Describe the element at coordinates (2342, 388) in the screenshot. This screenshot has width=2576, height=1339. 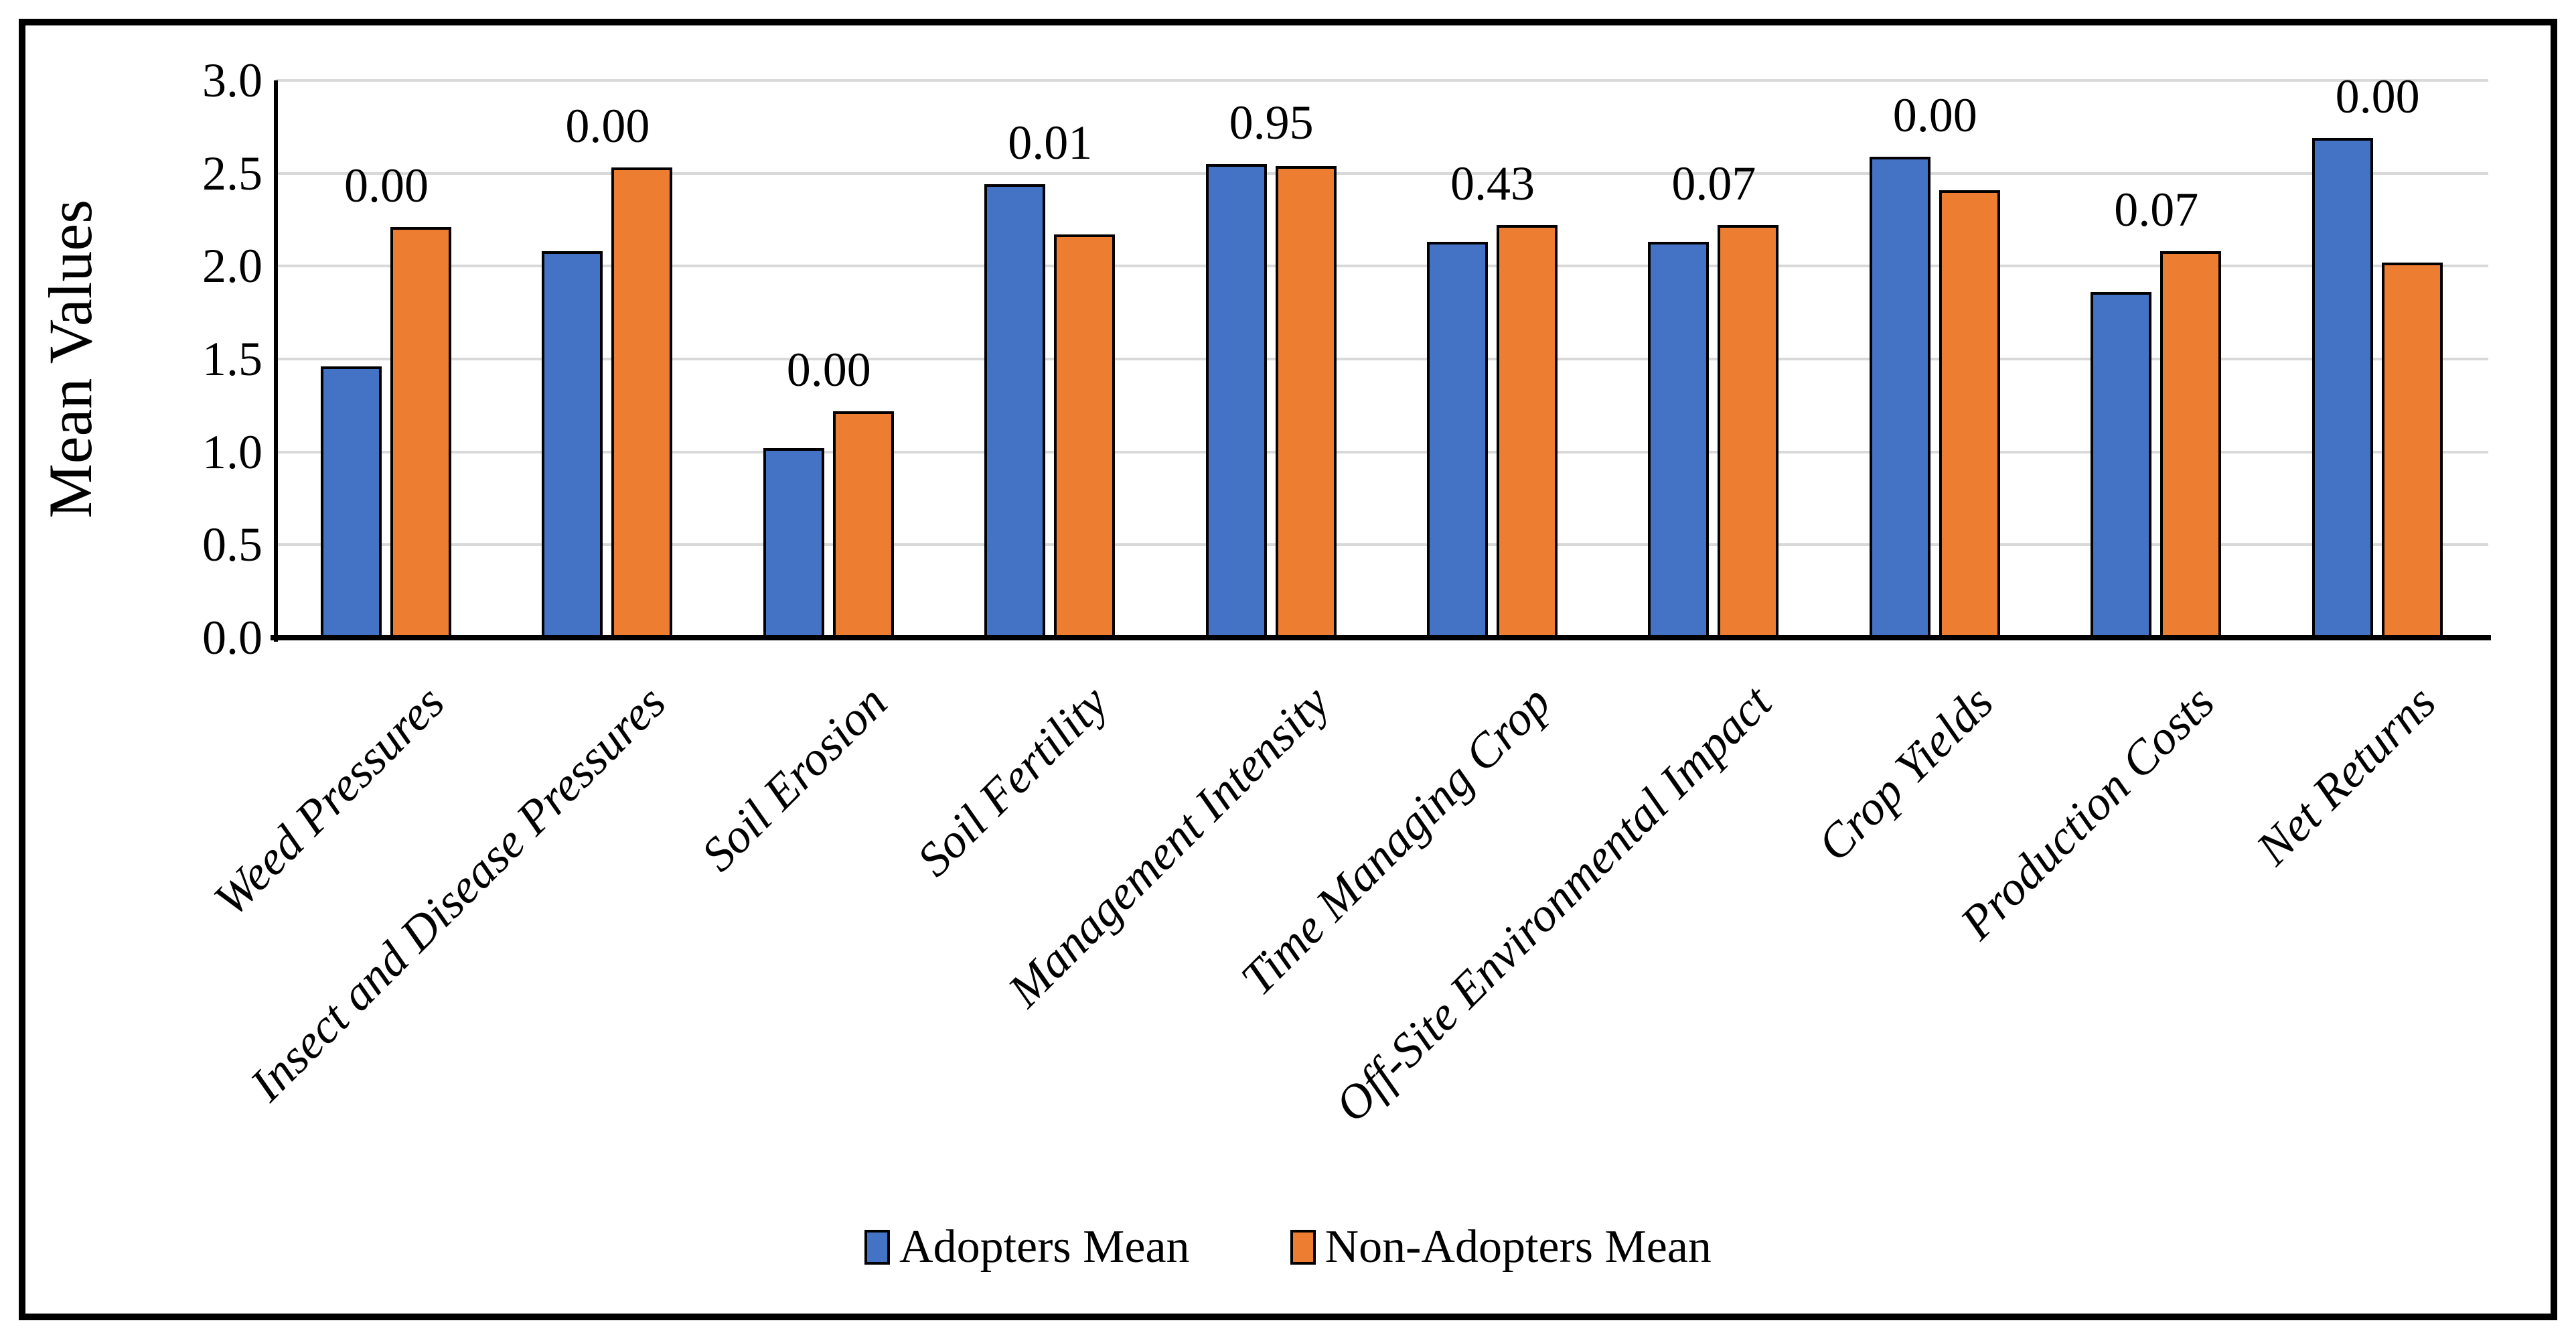
I see `bar-adopters-mean-net-returns` at that location.